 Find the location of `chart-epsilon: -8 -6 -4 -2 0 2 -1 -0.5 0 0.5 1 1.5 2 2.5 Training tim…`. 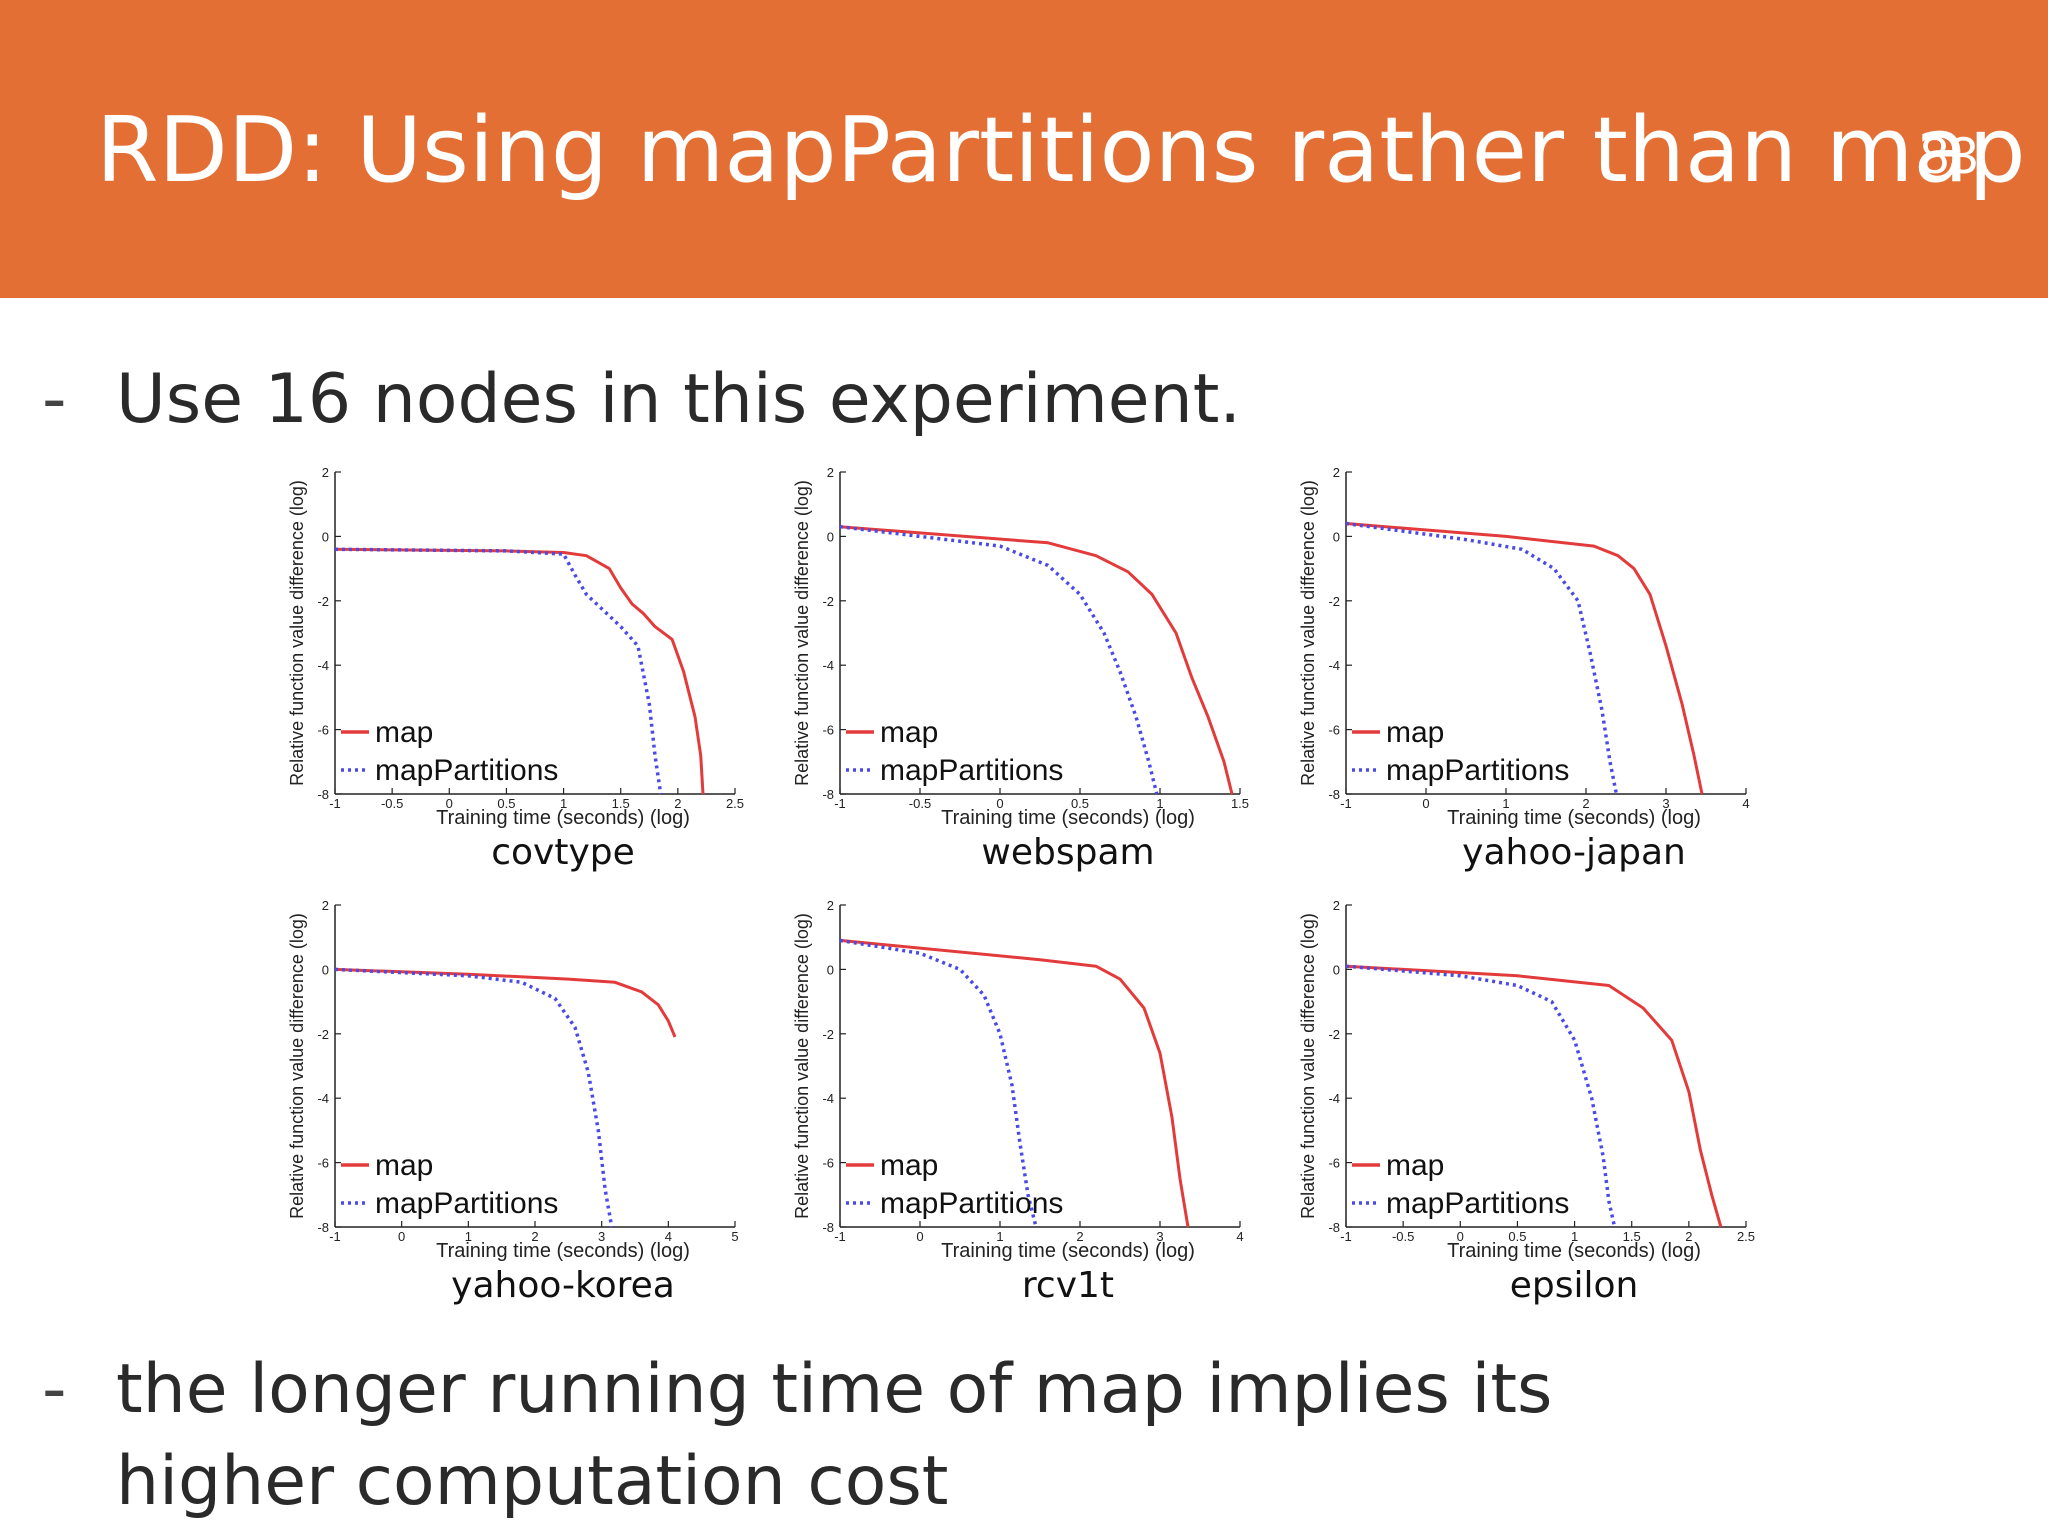

chart-epsilon: -8 -6 -4 -2 0 2 -1 -0.5 0 0.5 1 1.5 2 2.5 Training tim… is located at coordinates (1526, 1102).